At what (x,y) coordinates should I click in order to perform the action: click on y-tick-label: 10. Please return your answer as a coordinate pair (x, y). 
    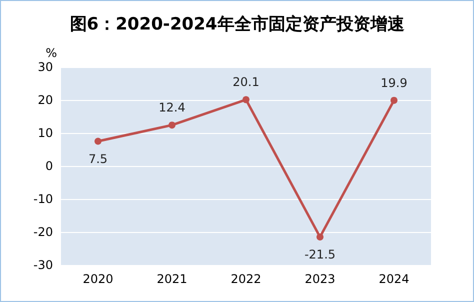
    Looking at the image, I should click on (45, 133).